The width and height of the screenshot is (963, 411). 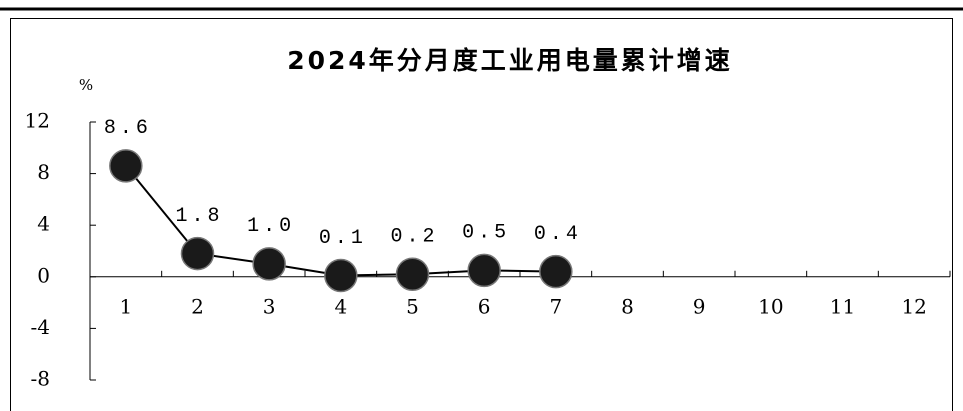 I want to click on y-tick-label: 8, so click(x=43, y=172).